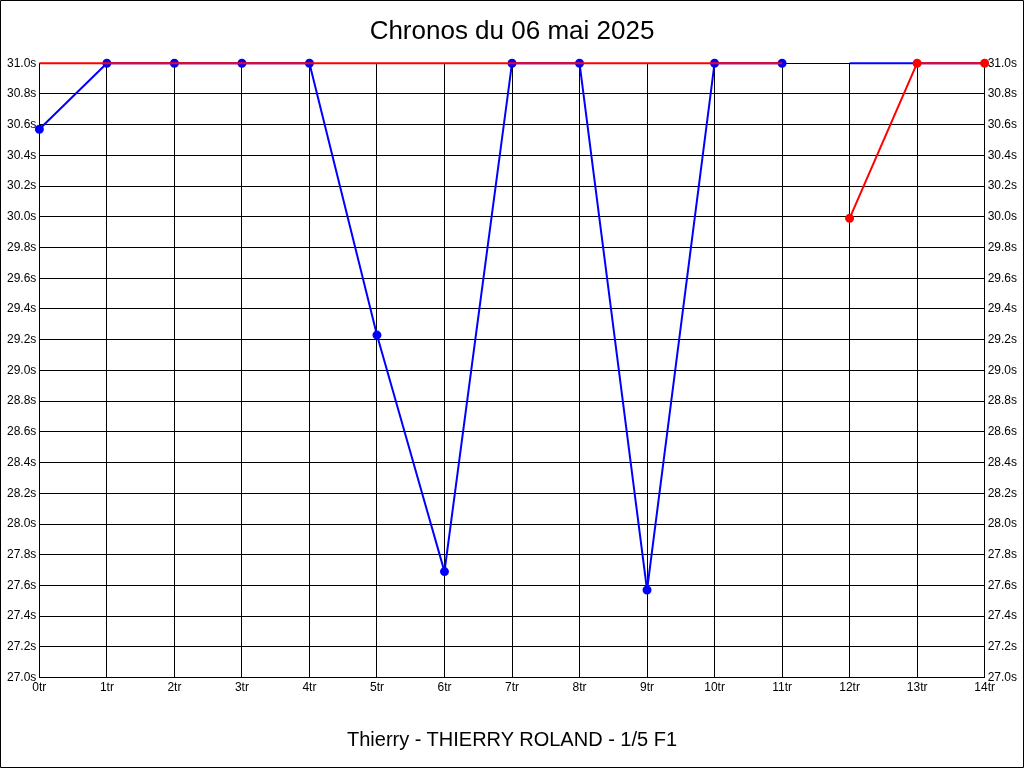 The width and height of the screenshot is (1024, 768). What do you see at coordinates (1002, 277) in the screenshot?
I see `y-tick-label: 29.6s` at bounding box center [1002, 277].